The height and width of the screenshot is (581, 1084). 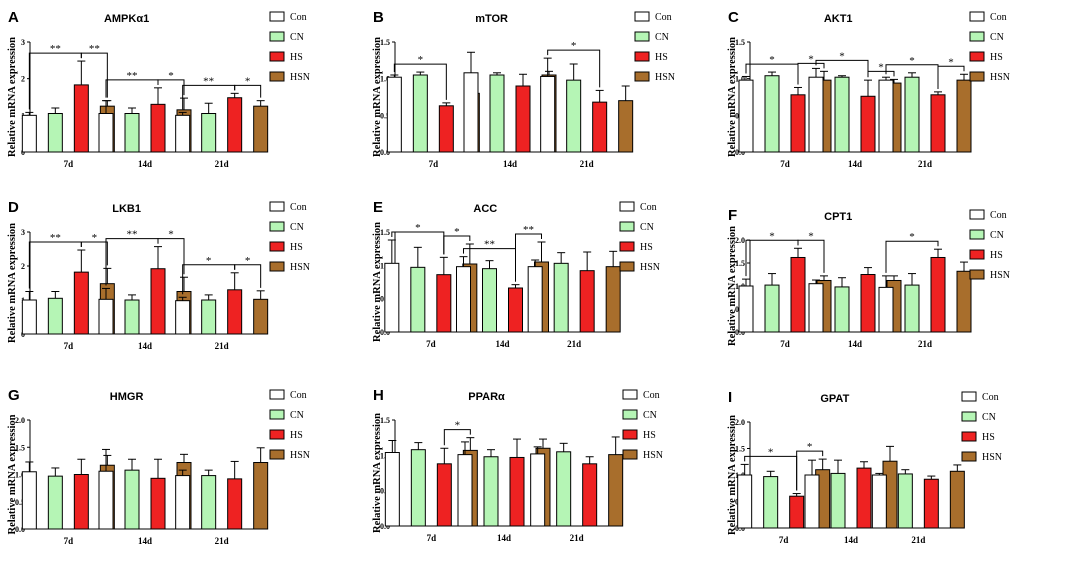 What do you see at coordinates (55, 316) in the screenshot?
I see `bar-cn-7d` at bounding box center [55, 316].